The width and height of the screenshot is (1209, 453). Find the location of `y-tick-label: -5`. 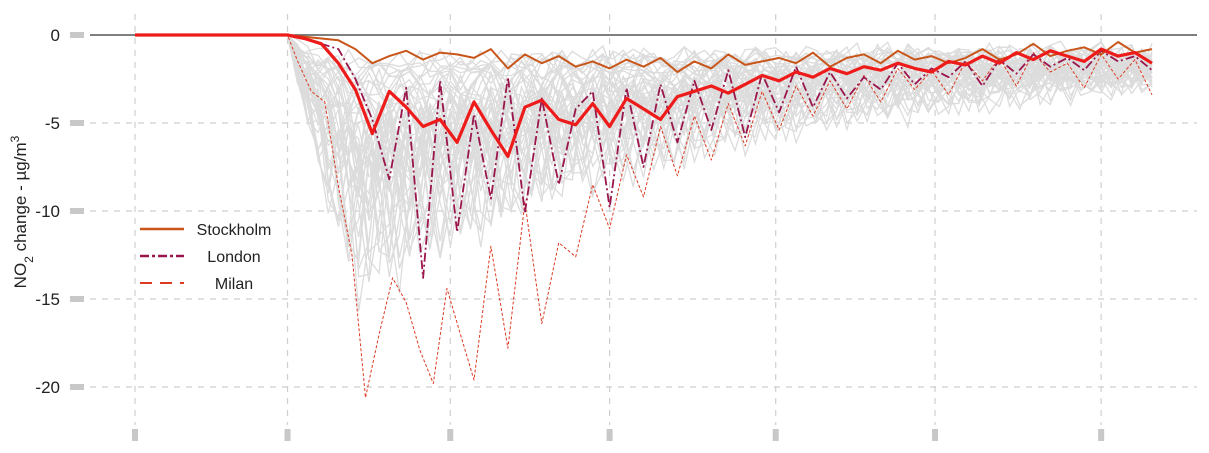

y-tick-label: -5 is located at coordinates (52, 123).